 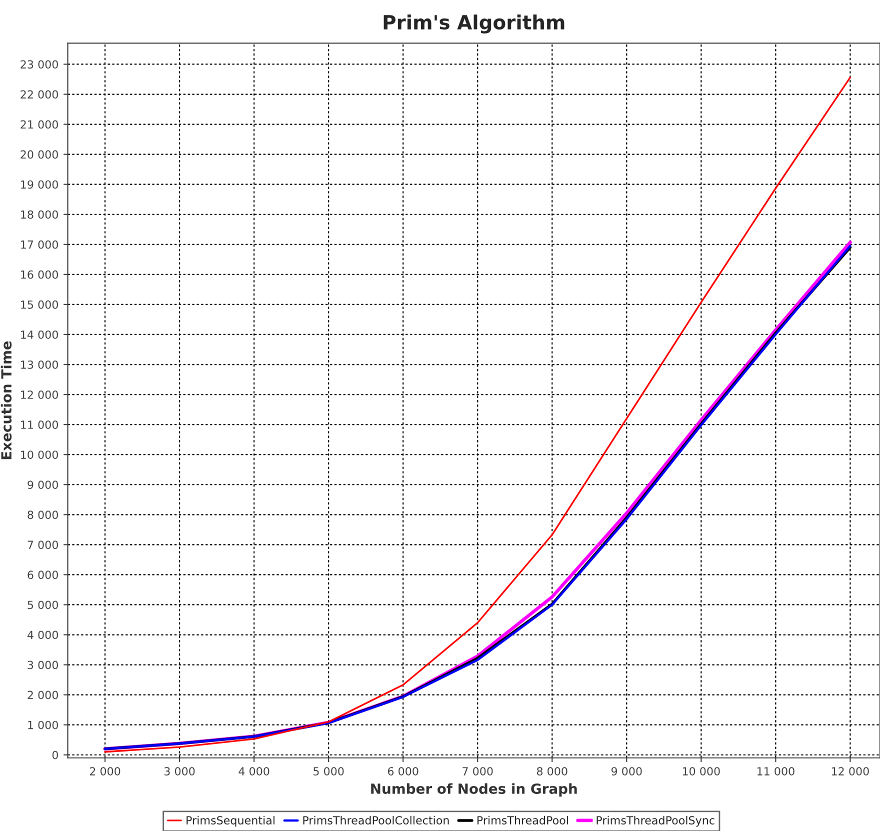 What do you see at coordinates (254, 771) in the screenshot?
I see `x-tick-label: 4 000` at bounding box center [254, 771].